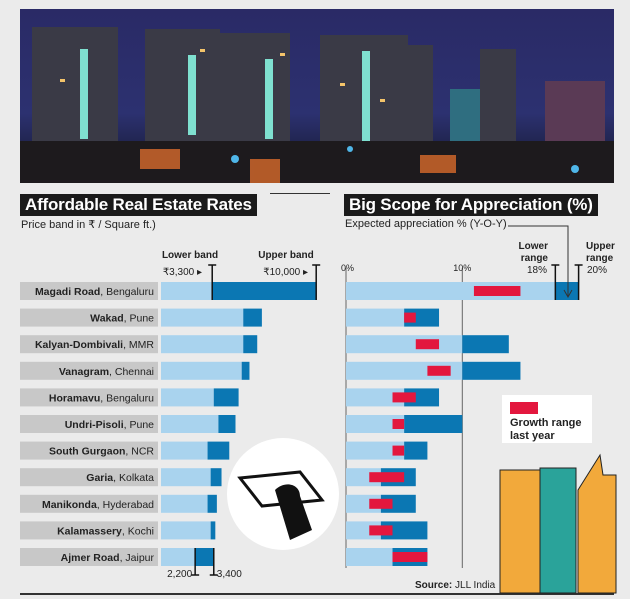 The height and width of the screenshot is (599, 630). I want to click on upper-band-label: Upper band, so click(286, 255).